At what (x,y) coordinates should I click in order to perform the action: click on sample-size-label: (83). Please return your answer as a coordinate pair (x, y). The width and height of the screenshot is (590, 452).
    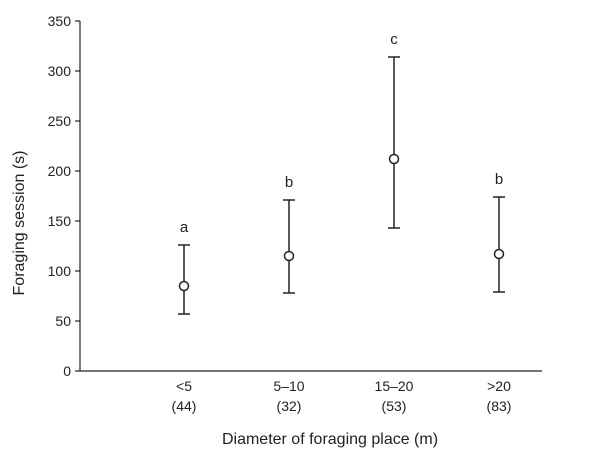
    Looking at the image, I should click on (499, 406).